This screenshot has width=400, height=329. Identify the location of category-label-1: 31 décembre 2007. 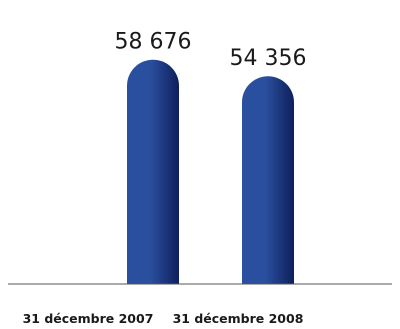
(88, 318).